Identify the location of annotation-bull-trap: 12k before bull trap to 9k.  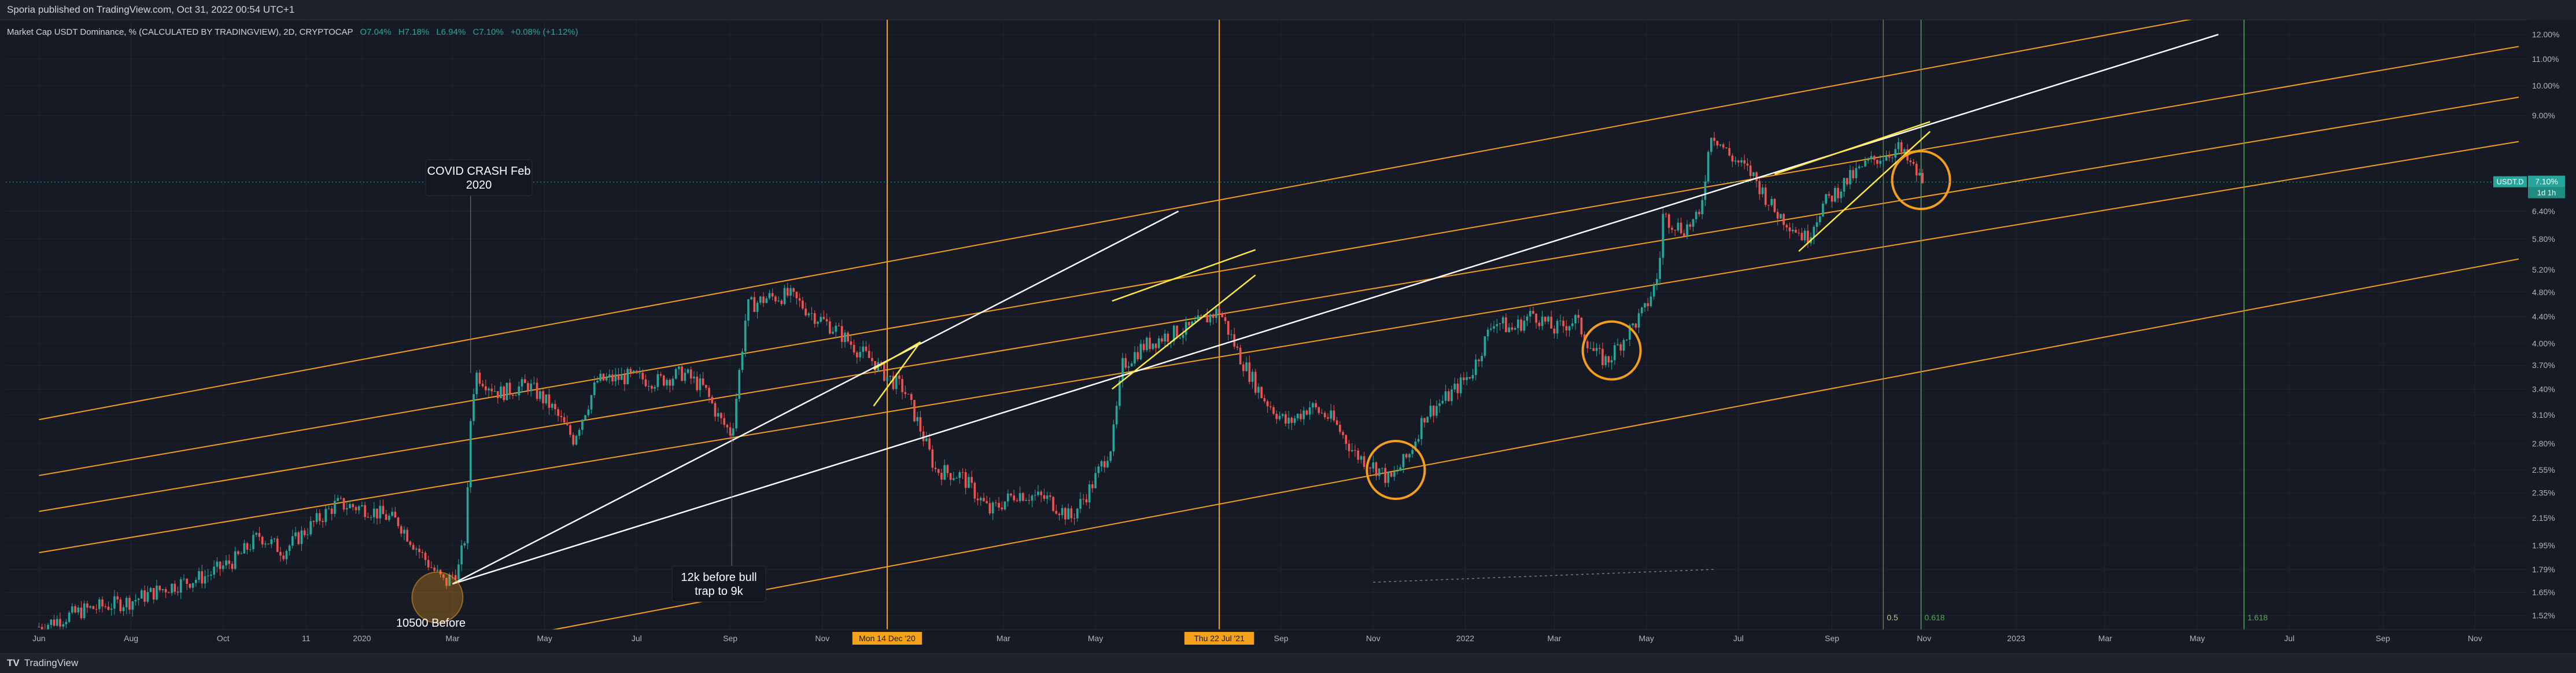
(718, 584).